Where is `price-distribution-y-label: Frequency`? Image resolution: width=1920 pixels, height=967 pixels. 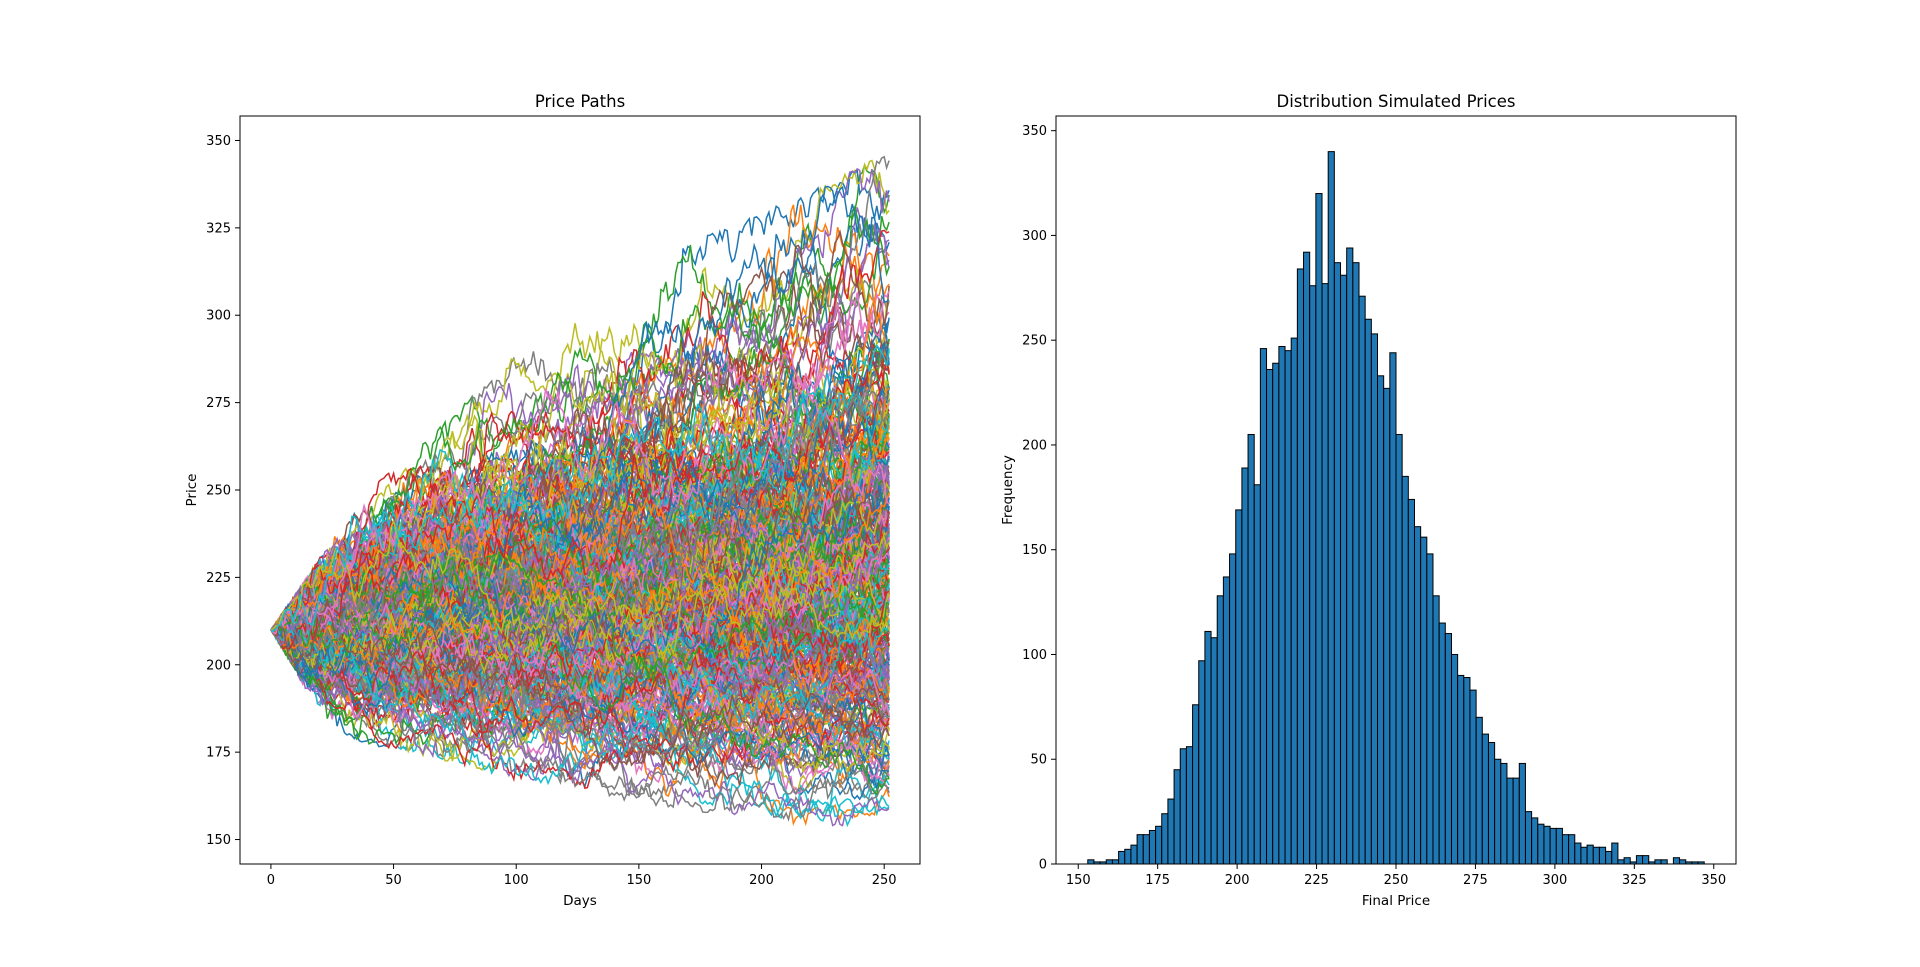
price-distribution-y-label: Frequency is located at coordinates (1008, 490).